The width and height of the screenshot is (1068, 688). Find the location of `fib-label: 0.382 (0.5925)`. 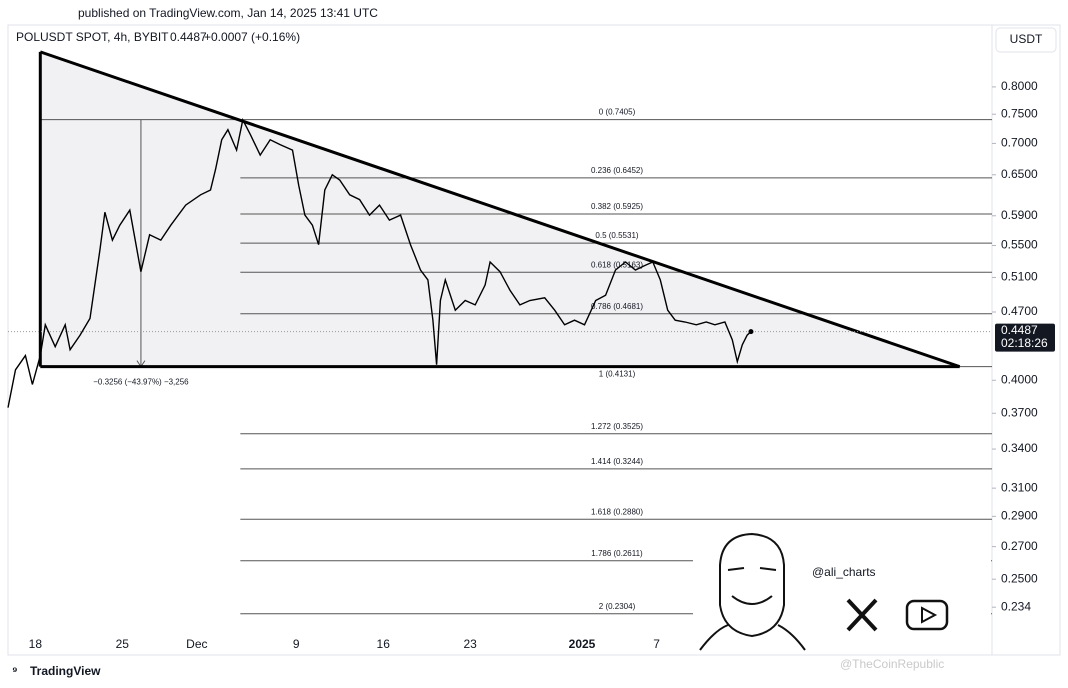

fib-label: 0.382 (0.5925) is located at coordinates (617, 206).